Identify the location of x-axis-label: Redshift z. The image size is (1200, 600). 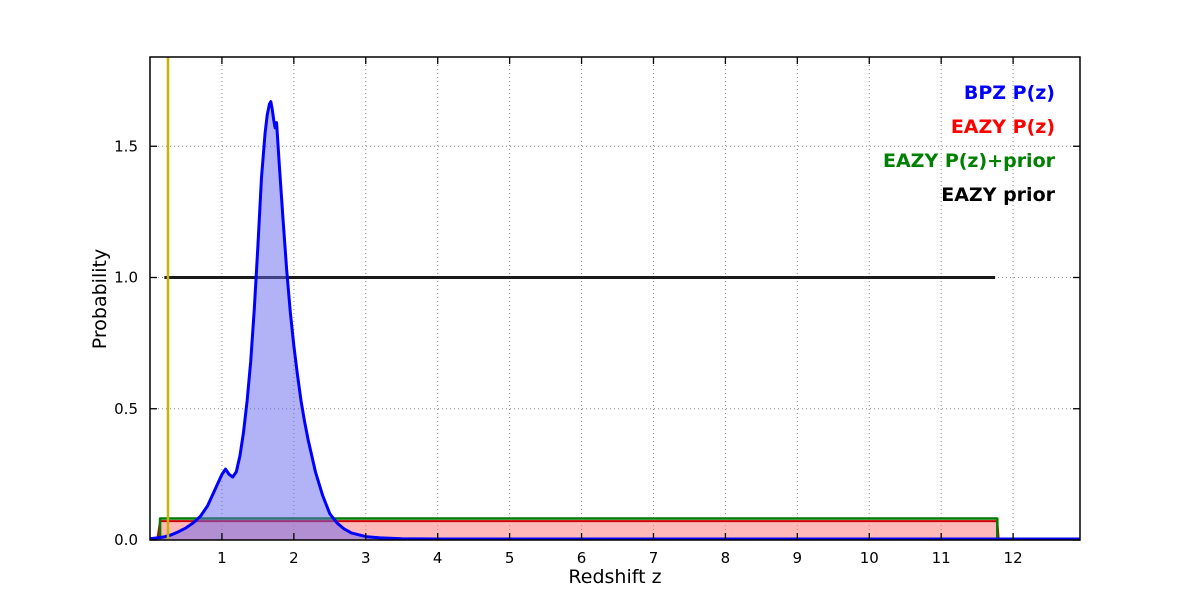
(615, 577).